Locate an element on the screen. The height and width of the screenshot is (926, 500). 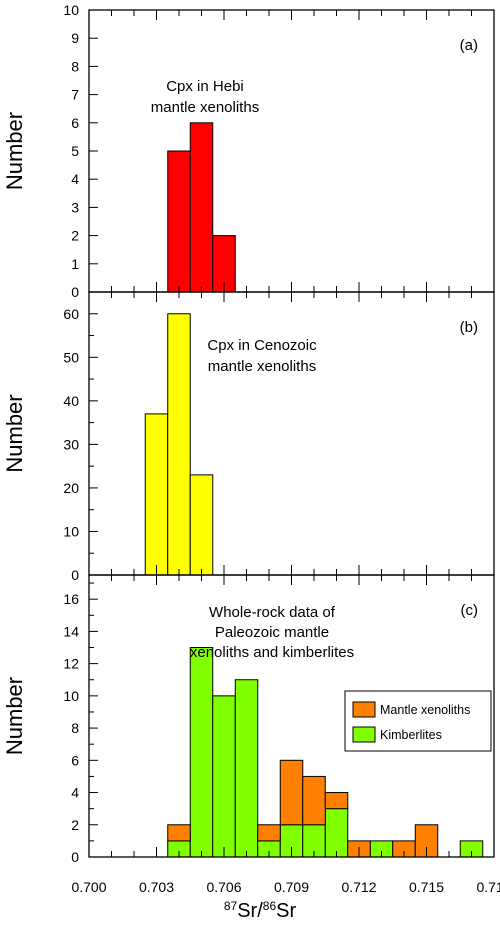
annotation-line: Cpx in Hebi is located at coordinates (205, 86).